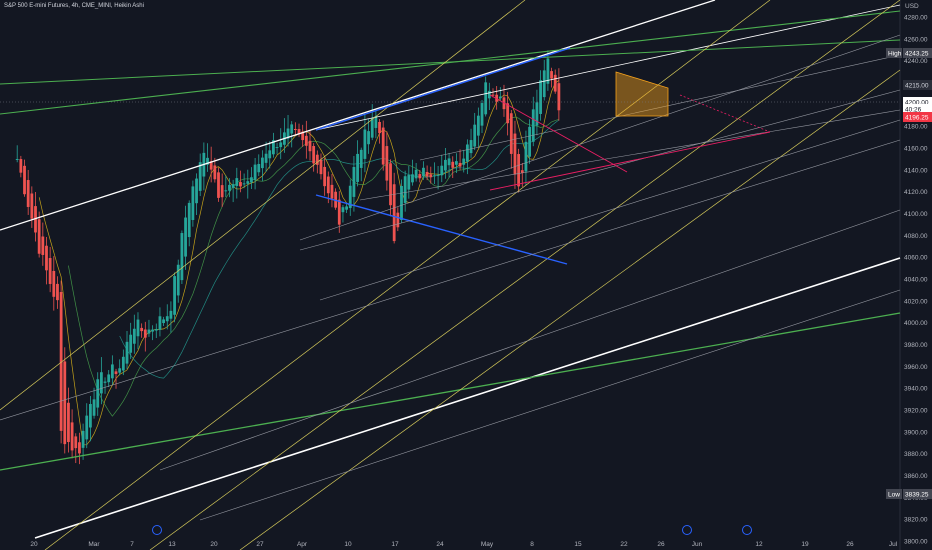 The width and height of the screenshot is (932, 550). I want to click on event-icons, so click(452, 530).